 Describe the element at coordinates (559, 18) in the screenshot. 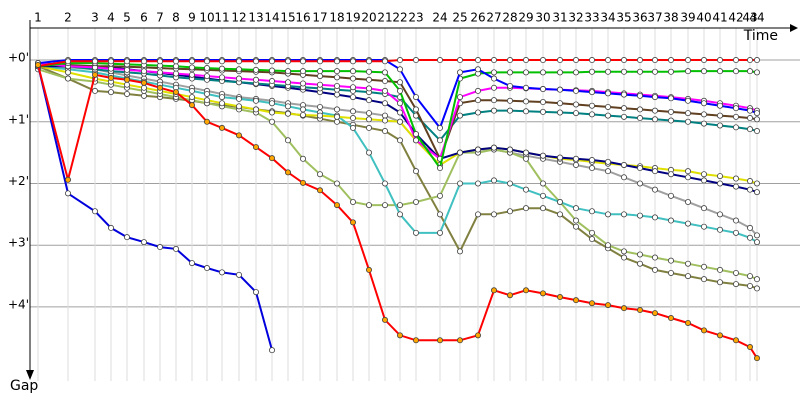

I see `x-tick-label: 31` at that location.